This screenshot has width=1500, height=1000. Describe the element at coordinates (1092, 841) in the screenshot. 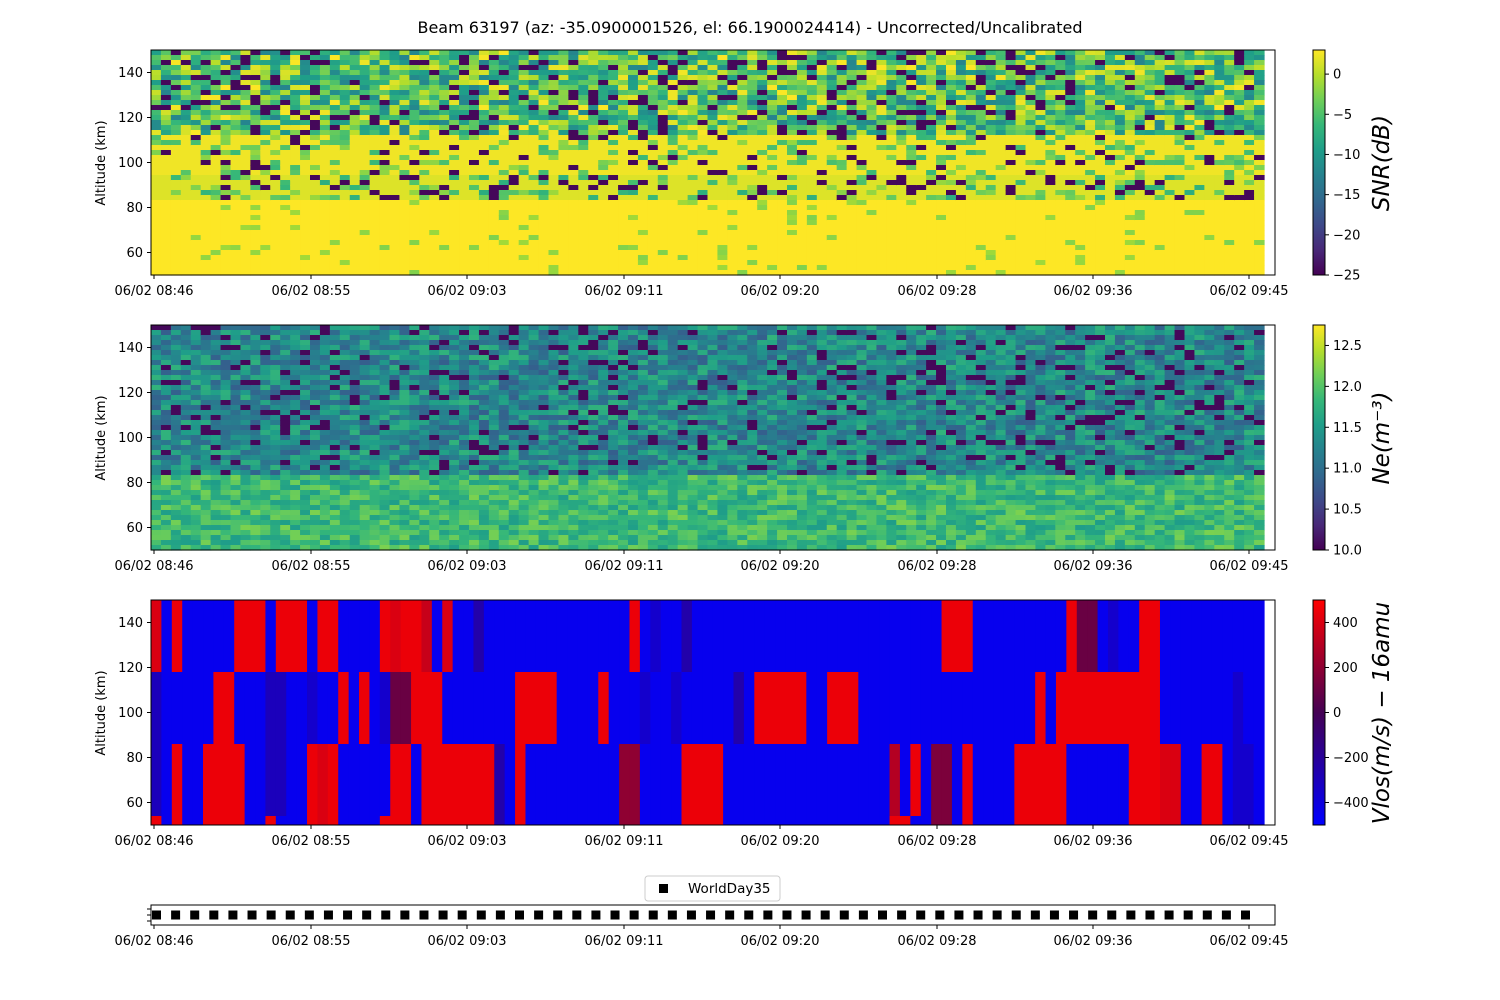

I see `vlos-x-tick-label: 06/02 09:36` at that location.